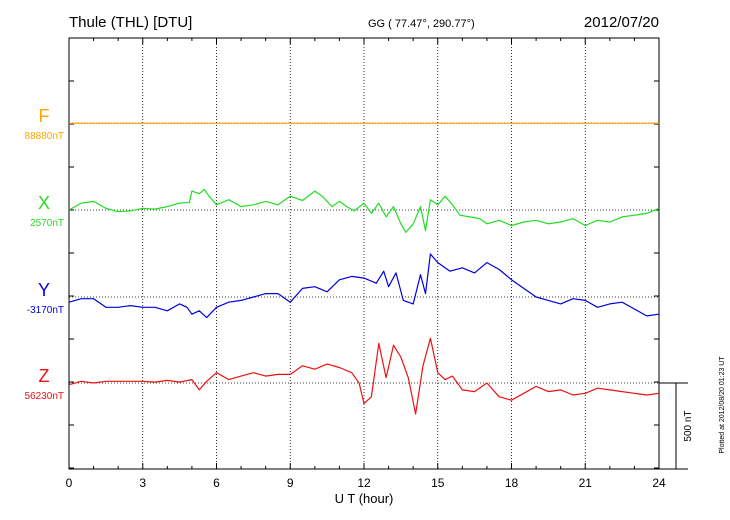 Image resolution: width=730 pixels, height=520 pixels. Describe the element at coordinates (586, 483) in the screenshot. I see `x-tick-label: 21` at that location.